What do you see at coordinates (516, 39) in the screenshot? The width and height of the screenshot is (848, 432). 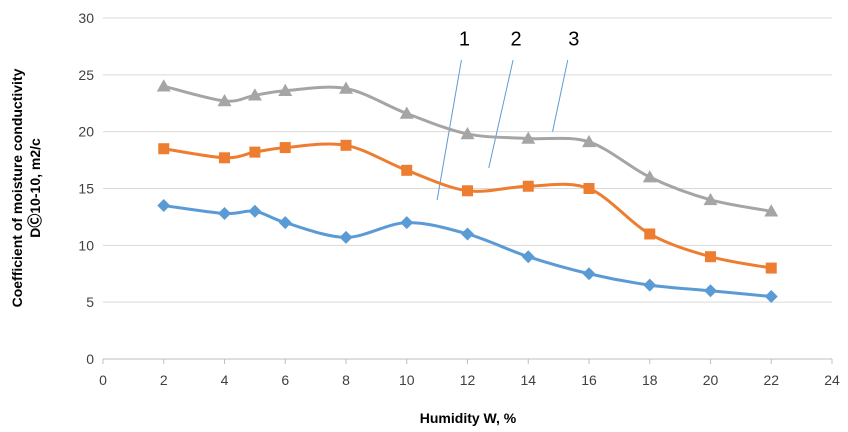 I see `callout-label-2: 2` at bounding box center [516, 39].